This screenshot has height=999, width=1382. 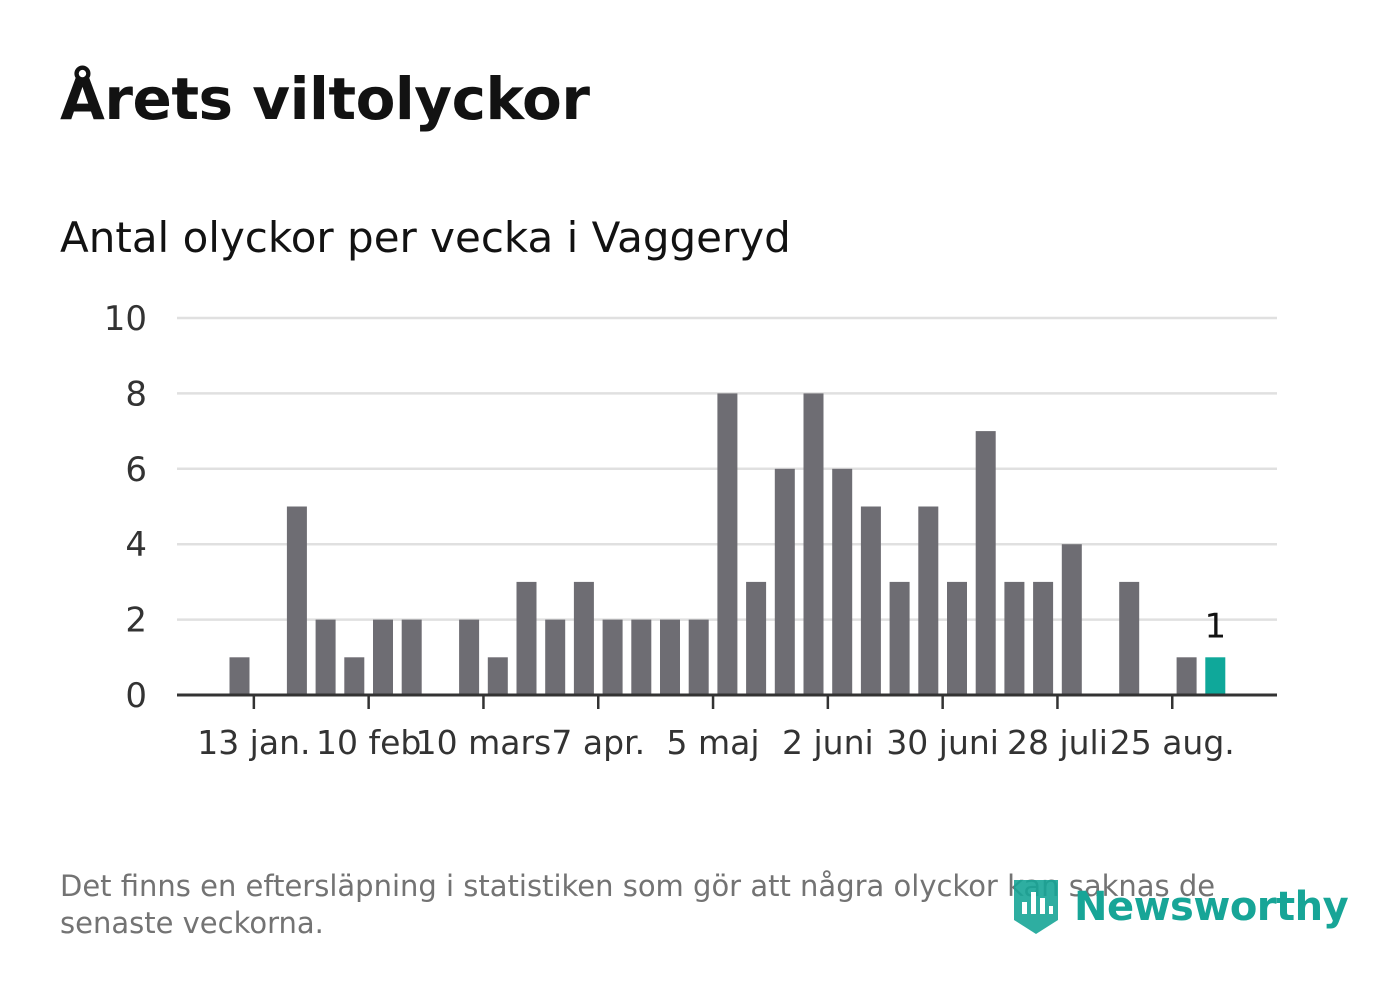 I want to click on y-tick-label: 6, so click(x=136, y=470).